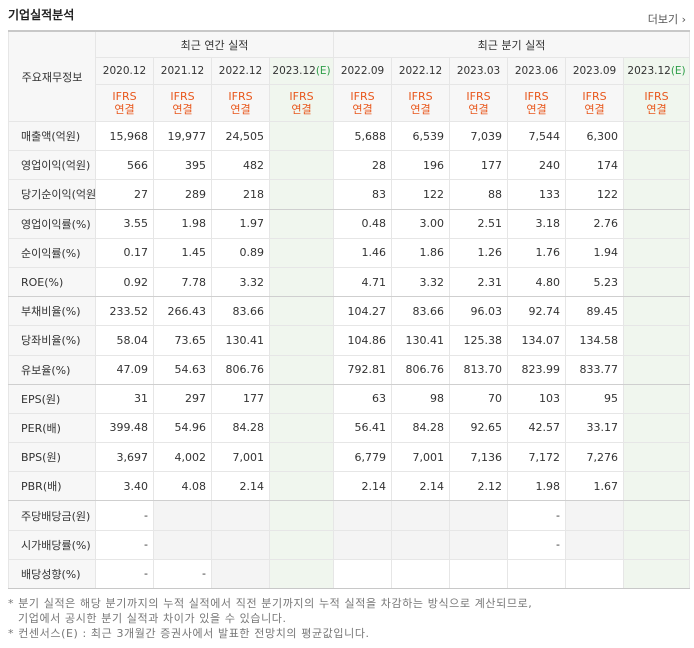  Describe the element at coordinates (52, 165) in the screenshot. I see `row-label: 영업이익(억원)` at that location.